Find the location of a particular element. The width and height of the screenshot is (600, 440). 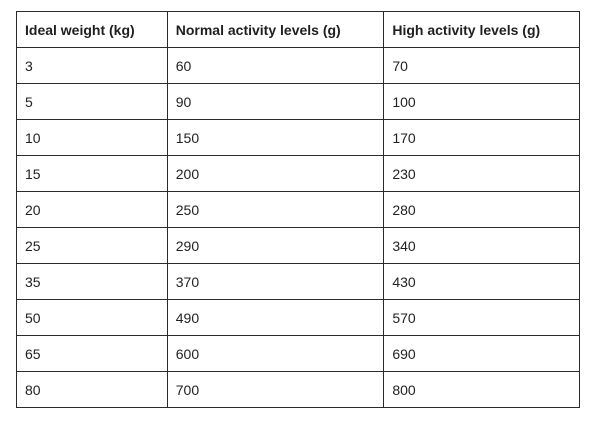

cell-normal-activity: 60 is located at coordinates (275, 65).